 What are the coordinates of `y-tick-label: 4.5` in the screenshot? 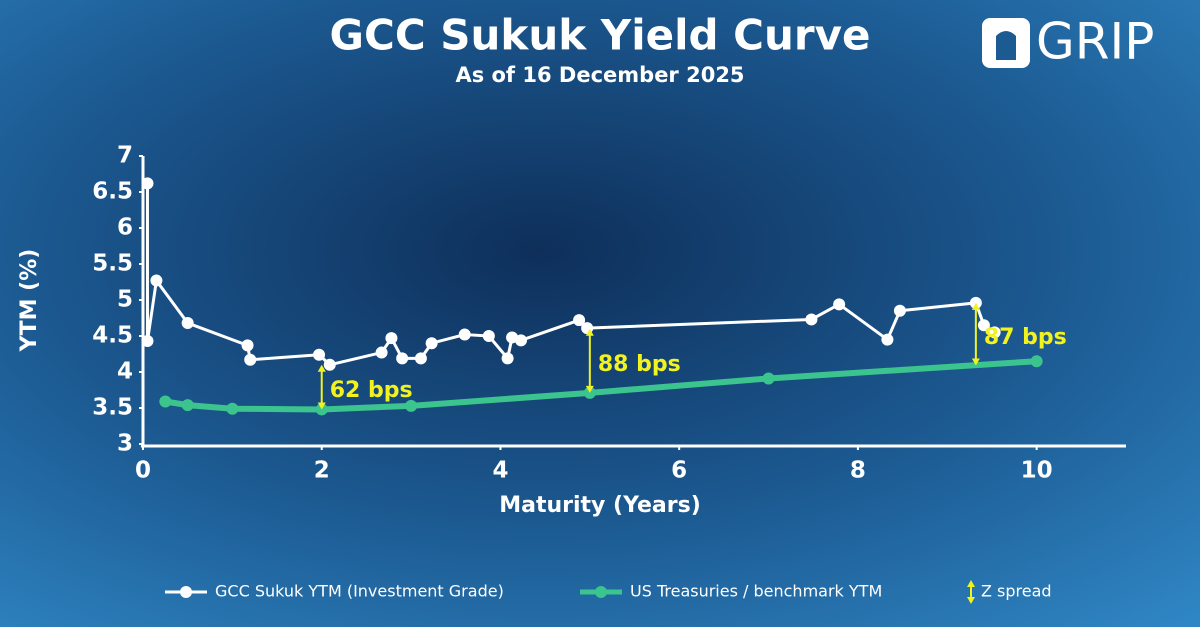 It's located at (112, 336).